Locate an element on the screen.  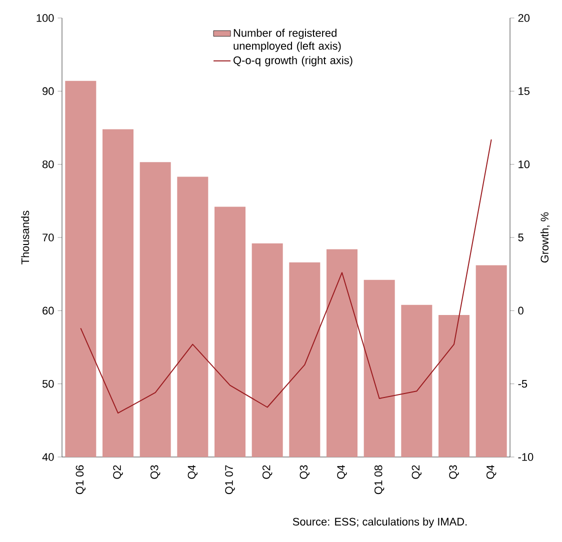
y2-tick-label: 0 is located at coordinates (521, 310).